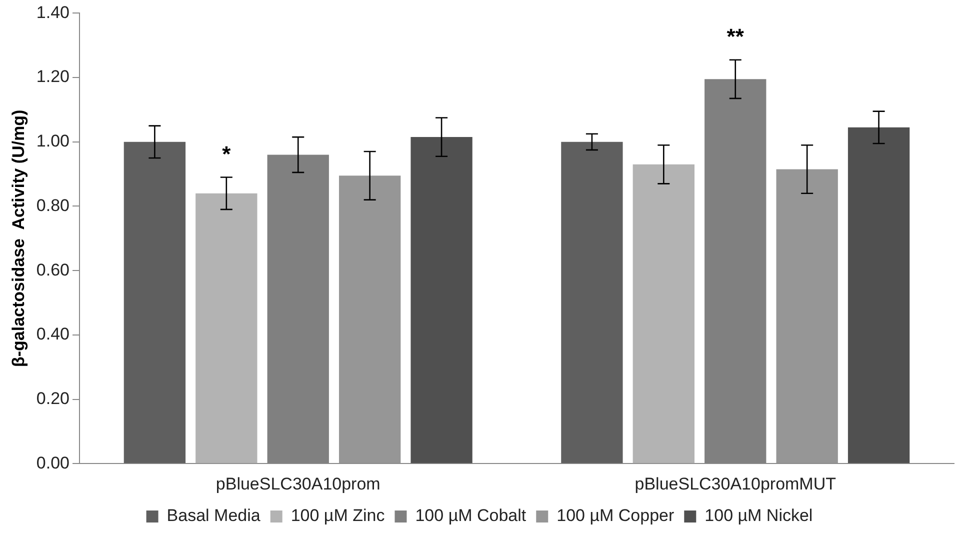 The image size is (969, 540). I want to click on y-tick-label: 0.60, so click(53, 270).